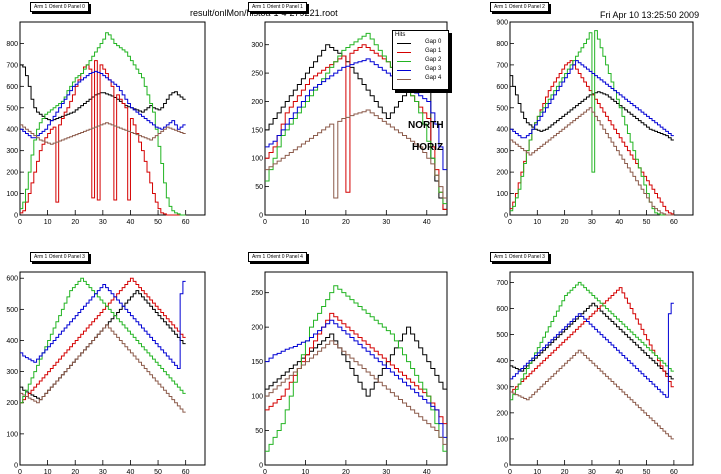 The height and width of the screenshot is (474, 721). Describe the element at coordinates (422, 52) in the screenshot. I see `legend-entry: Gap 1` at that location.